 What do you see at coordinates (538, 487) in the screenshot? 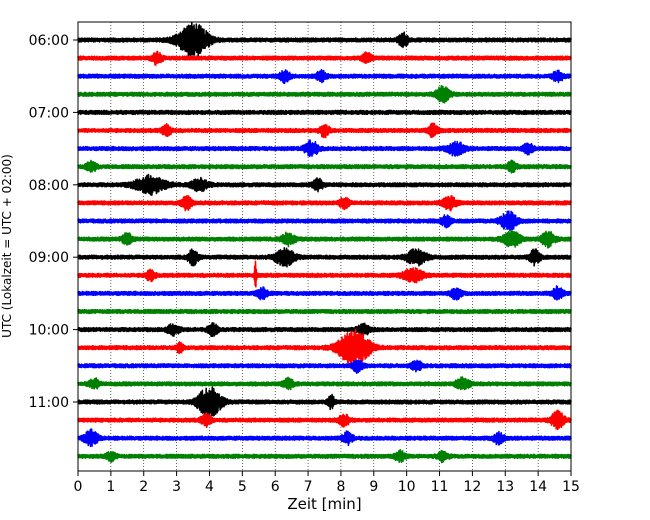
I see `x-tick-label: 14` at bounding box center [538, 487].